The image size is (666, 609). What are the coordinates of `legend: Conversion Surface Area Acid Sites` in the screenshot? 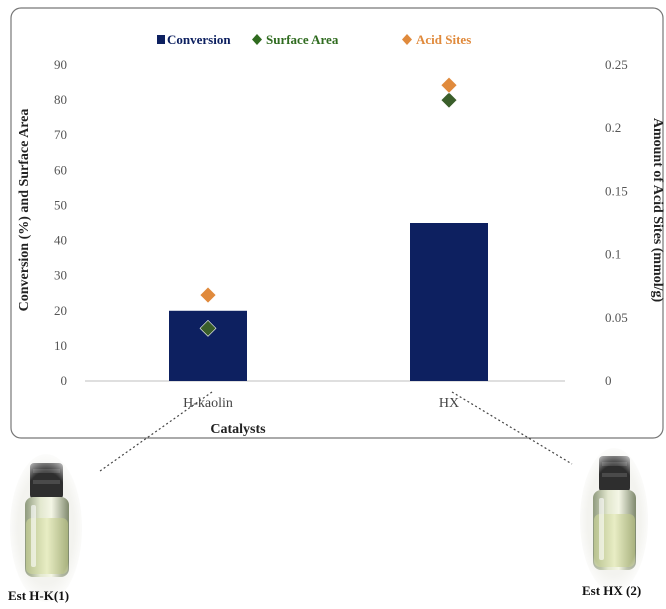 It's located at (314, 39).